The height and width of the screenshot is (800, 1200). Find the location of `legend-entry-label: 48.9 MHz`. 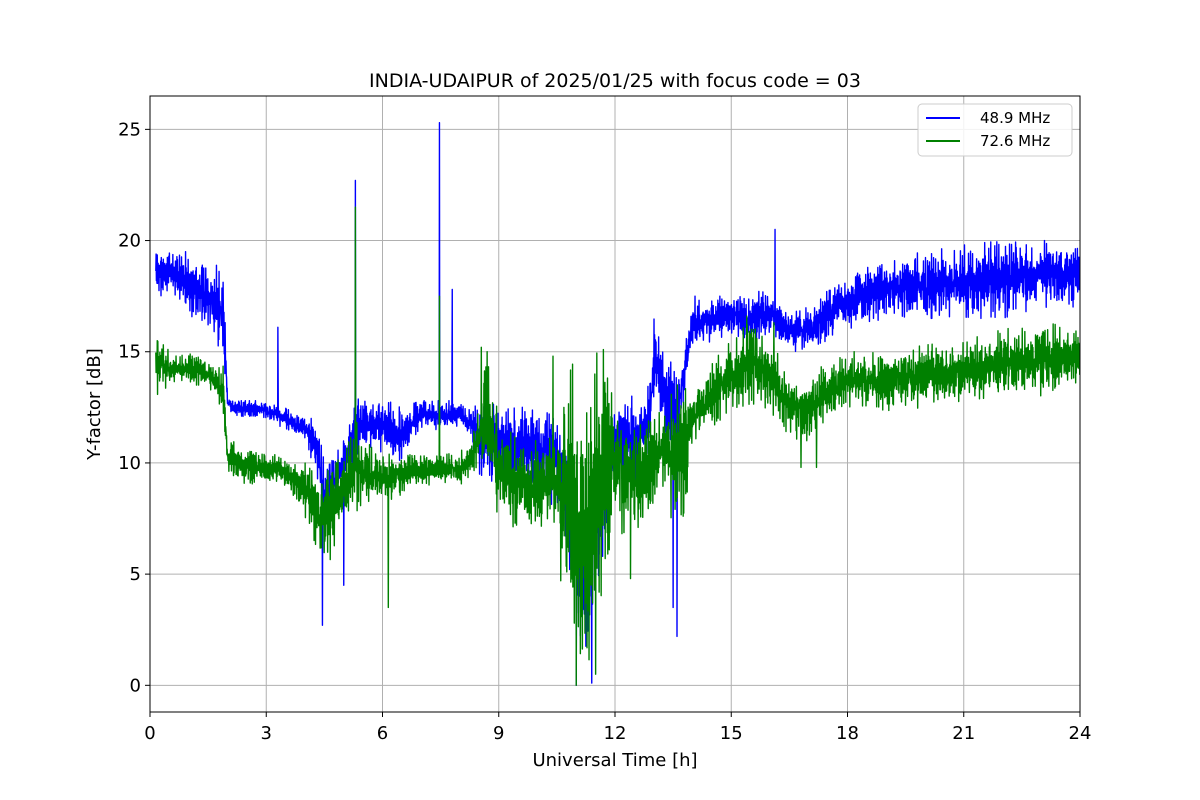

legend-entry-label: 48.9 MHz is located at coordinates (1015, 118).